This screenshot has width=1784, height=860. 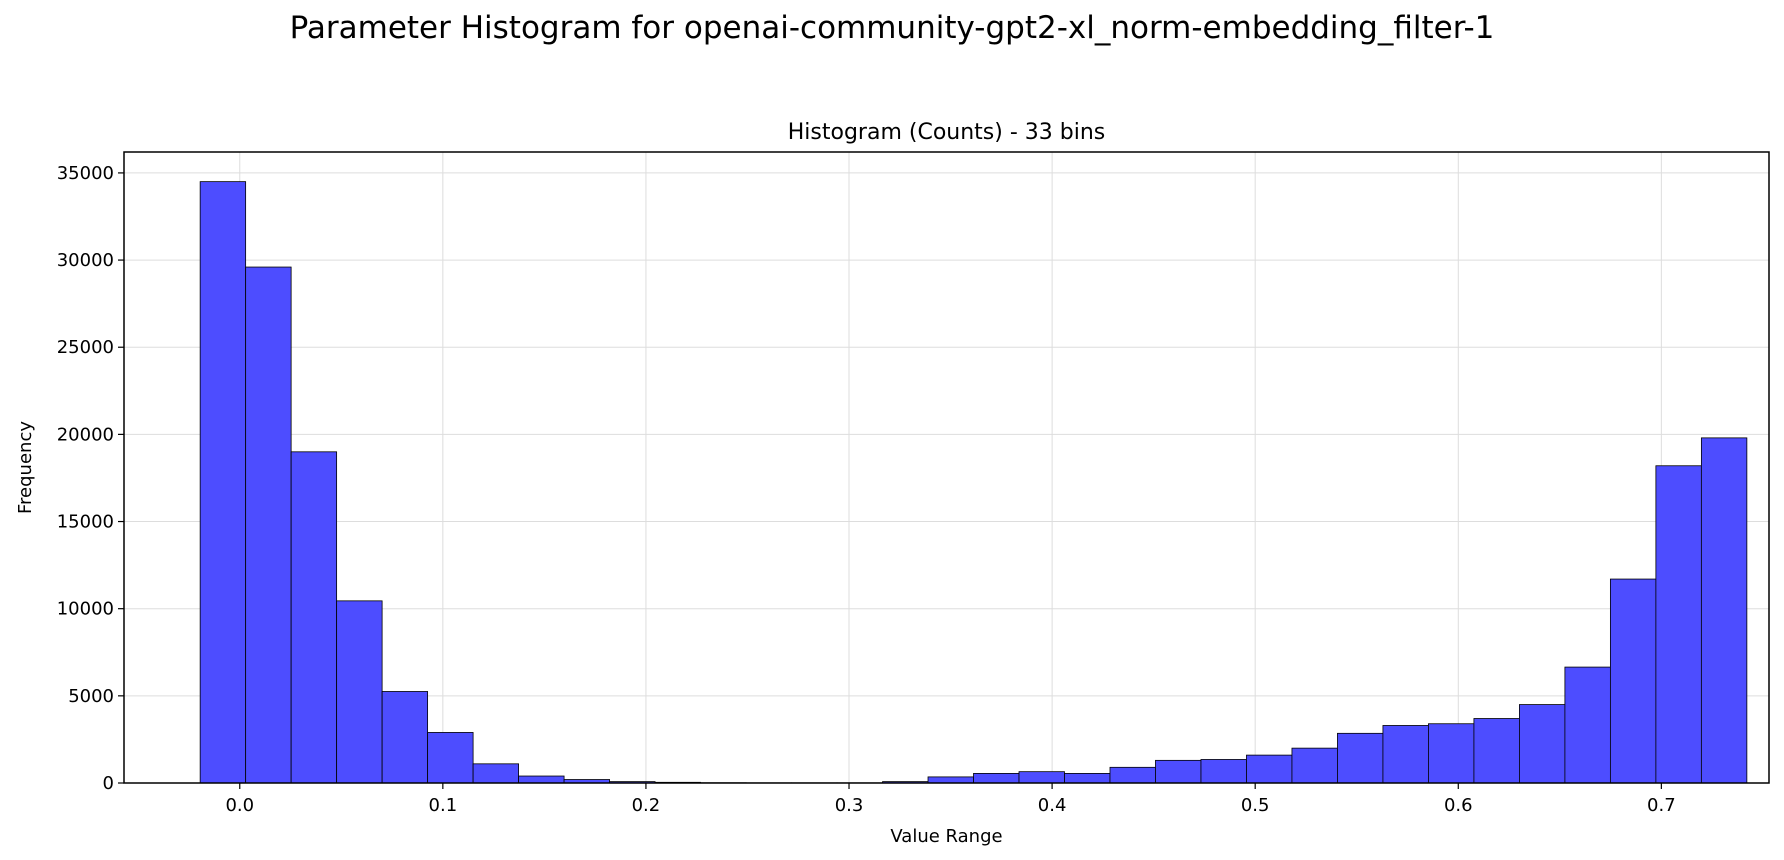 What do you see at coordinates (1052, 805) in the screenshot?
I see `x-tick-label: 0.4` at bounding box center [1052, 805].